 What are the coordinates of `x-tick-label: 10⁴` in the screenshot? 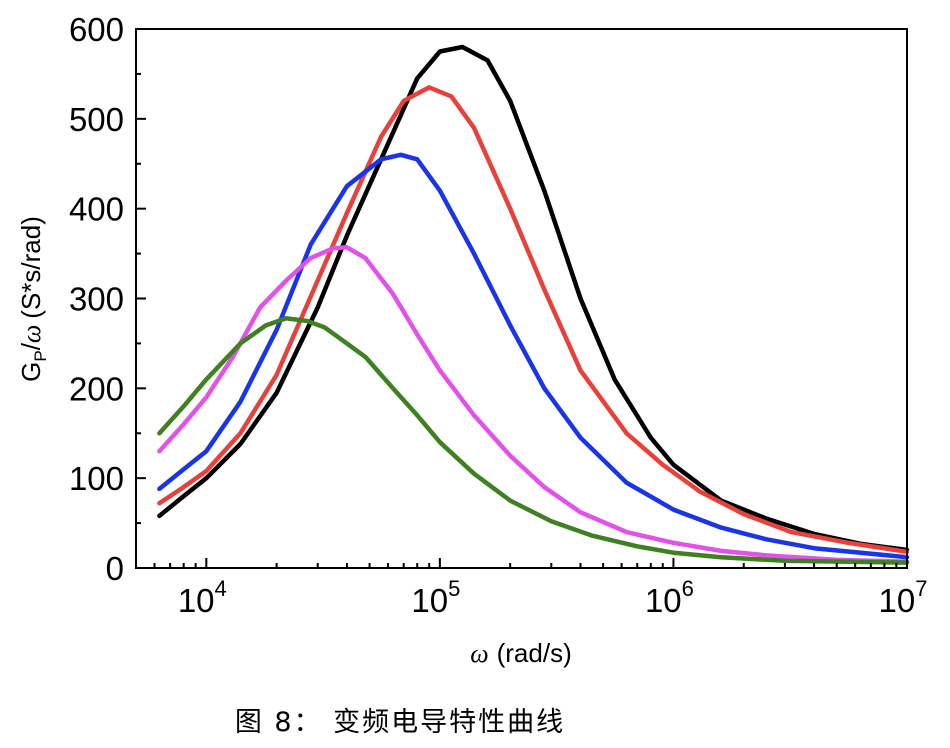 It's located at (202, 597).